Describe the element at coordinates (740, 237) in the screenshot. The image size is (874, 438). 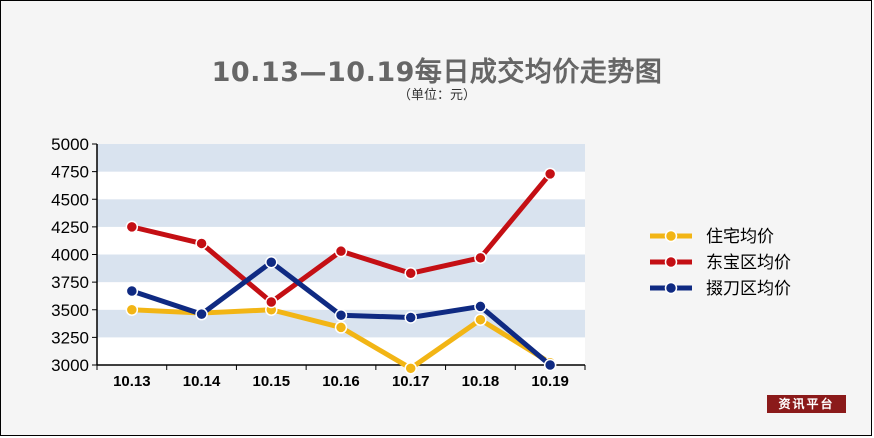
I see `legend-label: 住宅均价` at that location.